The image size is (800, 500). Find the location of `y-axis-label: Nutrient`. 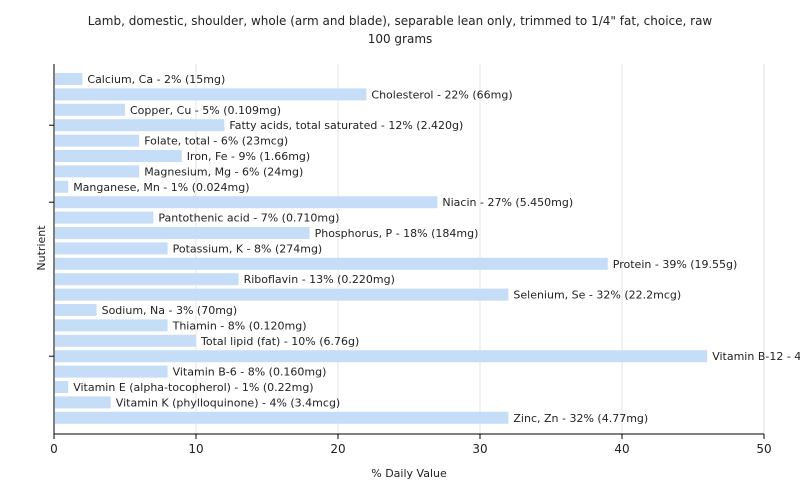

y-axis-label: Nutrient is located at coordinates (41, 248).